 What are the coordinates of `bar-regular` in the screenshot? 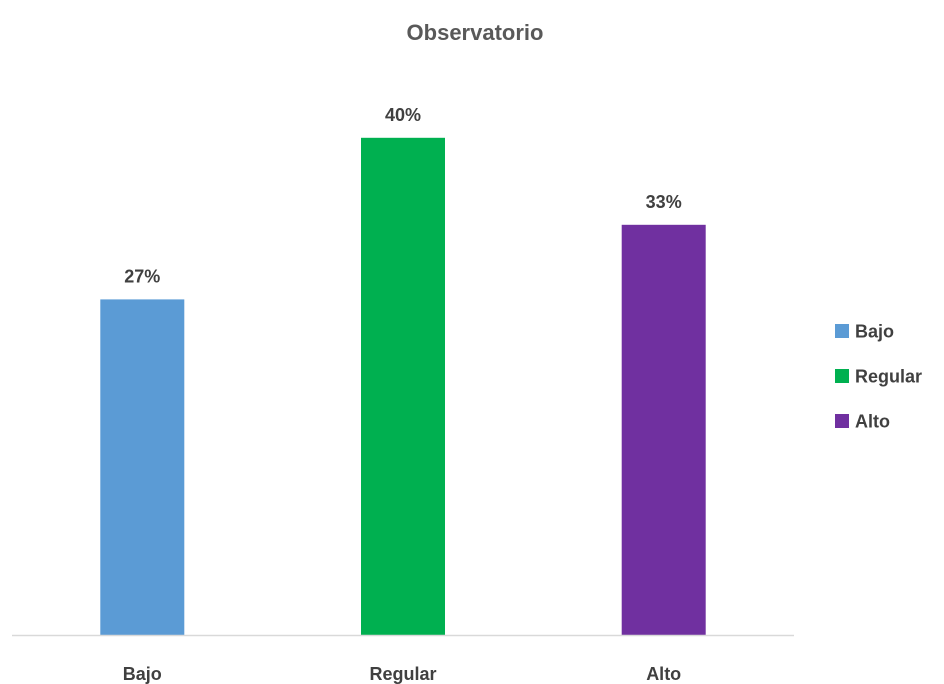 It's located at (403, 386).